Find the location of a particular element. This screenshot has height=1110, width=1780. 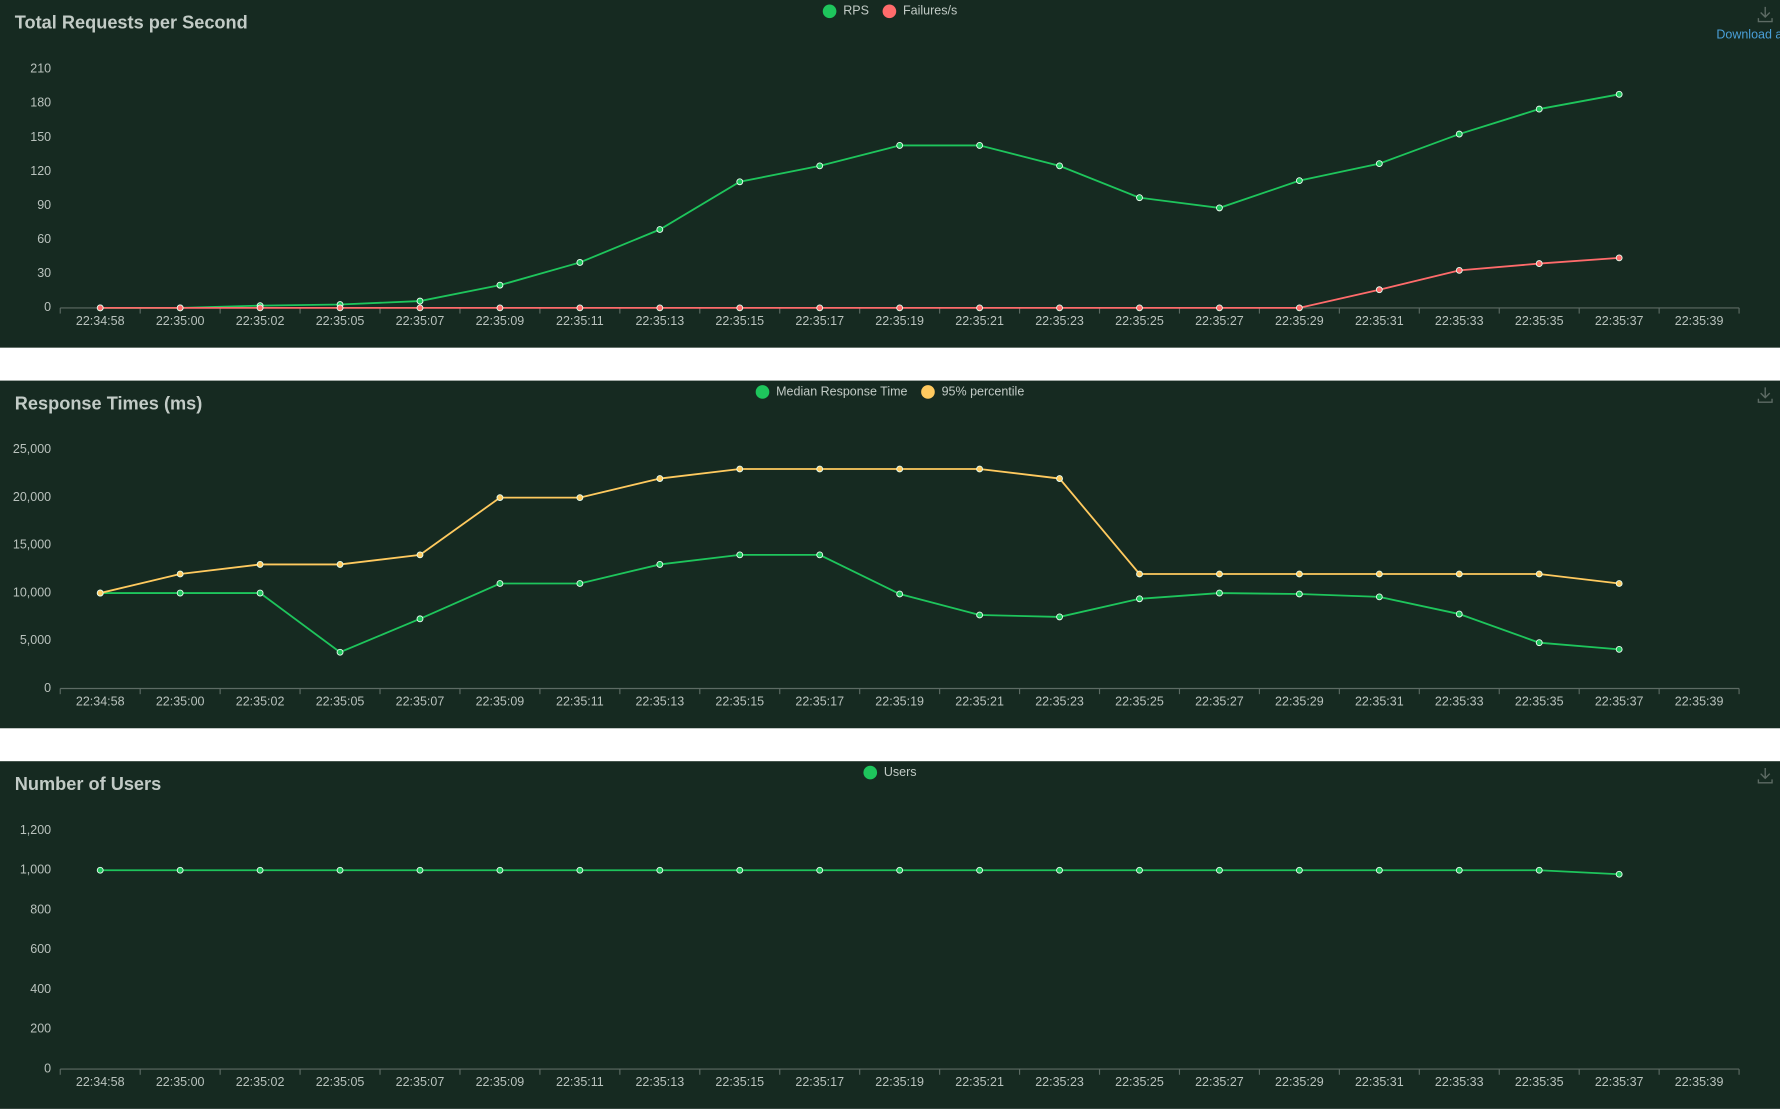

x-tick-label: 22:35:29 is located at coordinates (1299, 1082).